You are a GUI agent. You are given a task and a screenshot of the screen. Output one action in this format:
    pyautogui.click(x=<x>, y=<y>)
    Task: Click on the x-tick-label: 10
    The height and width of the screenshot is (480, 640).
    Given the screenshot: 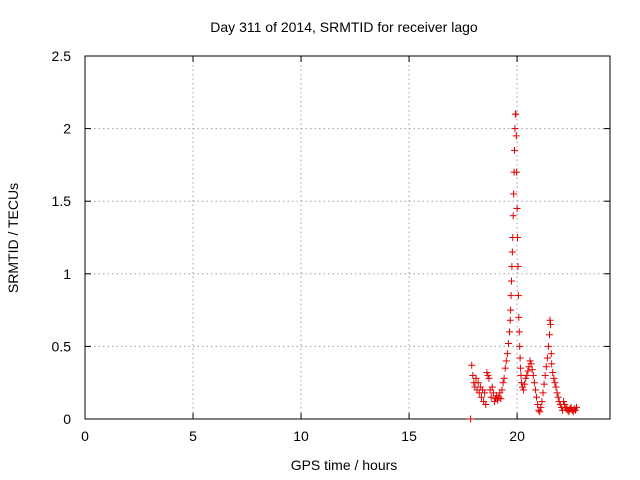 What is the action you would take?
    pyautogui.click(x=301, y=436)
    